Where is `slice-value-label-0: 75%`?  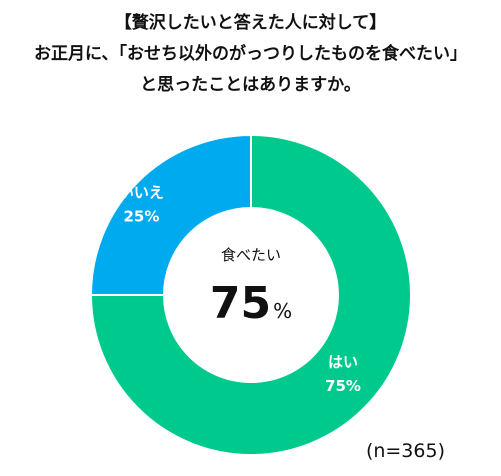 slice-value-label-0: 75% is located at coordinates (343, 386).